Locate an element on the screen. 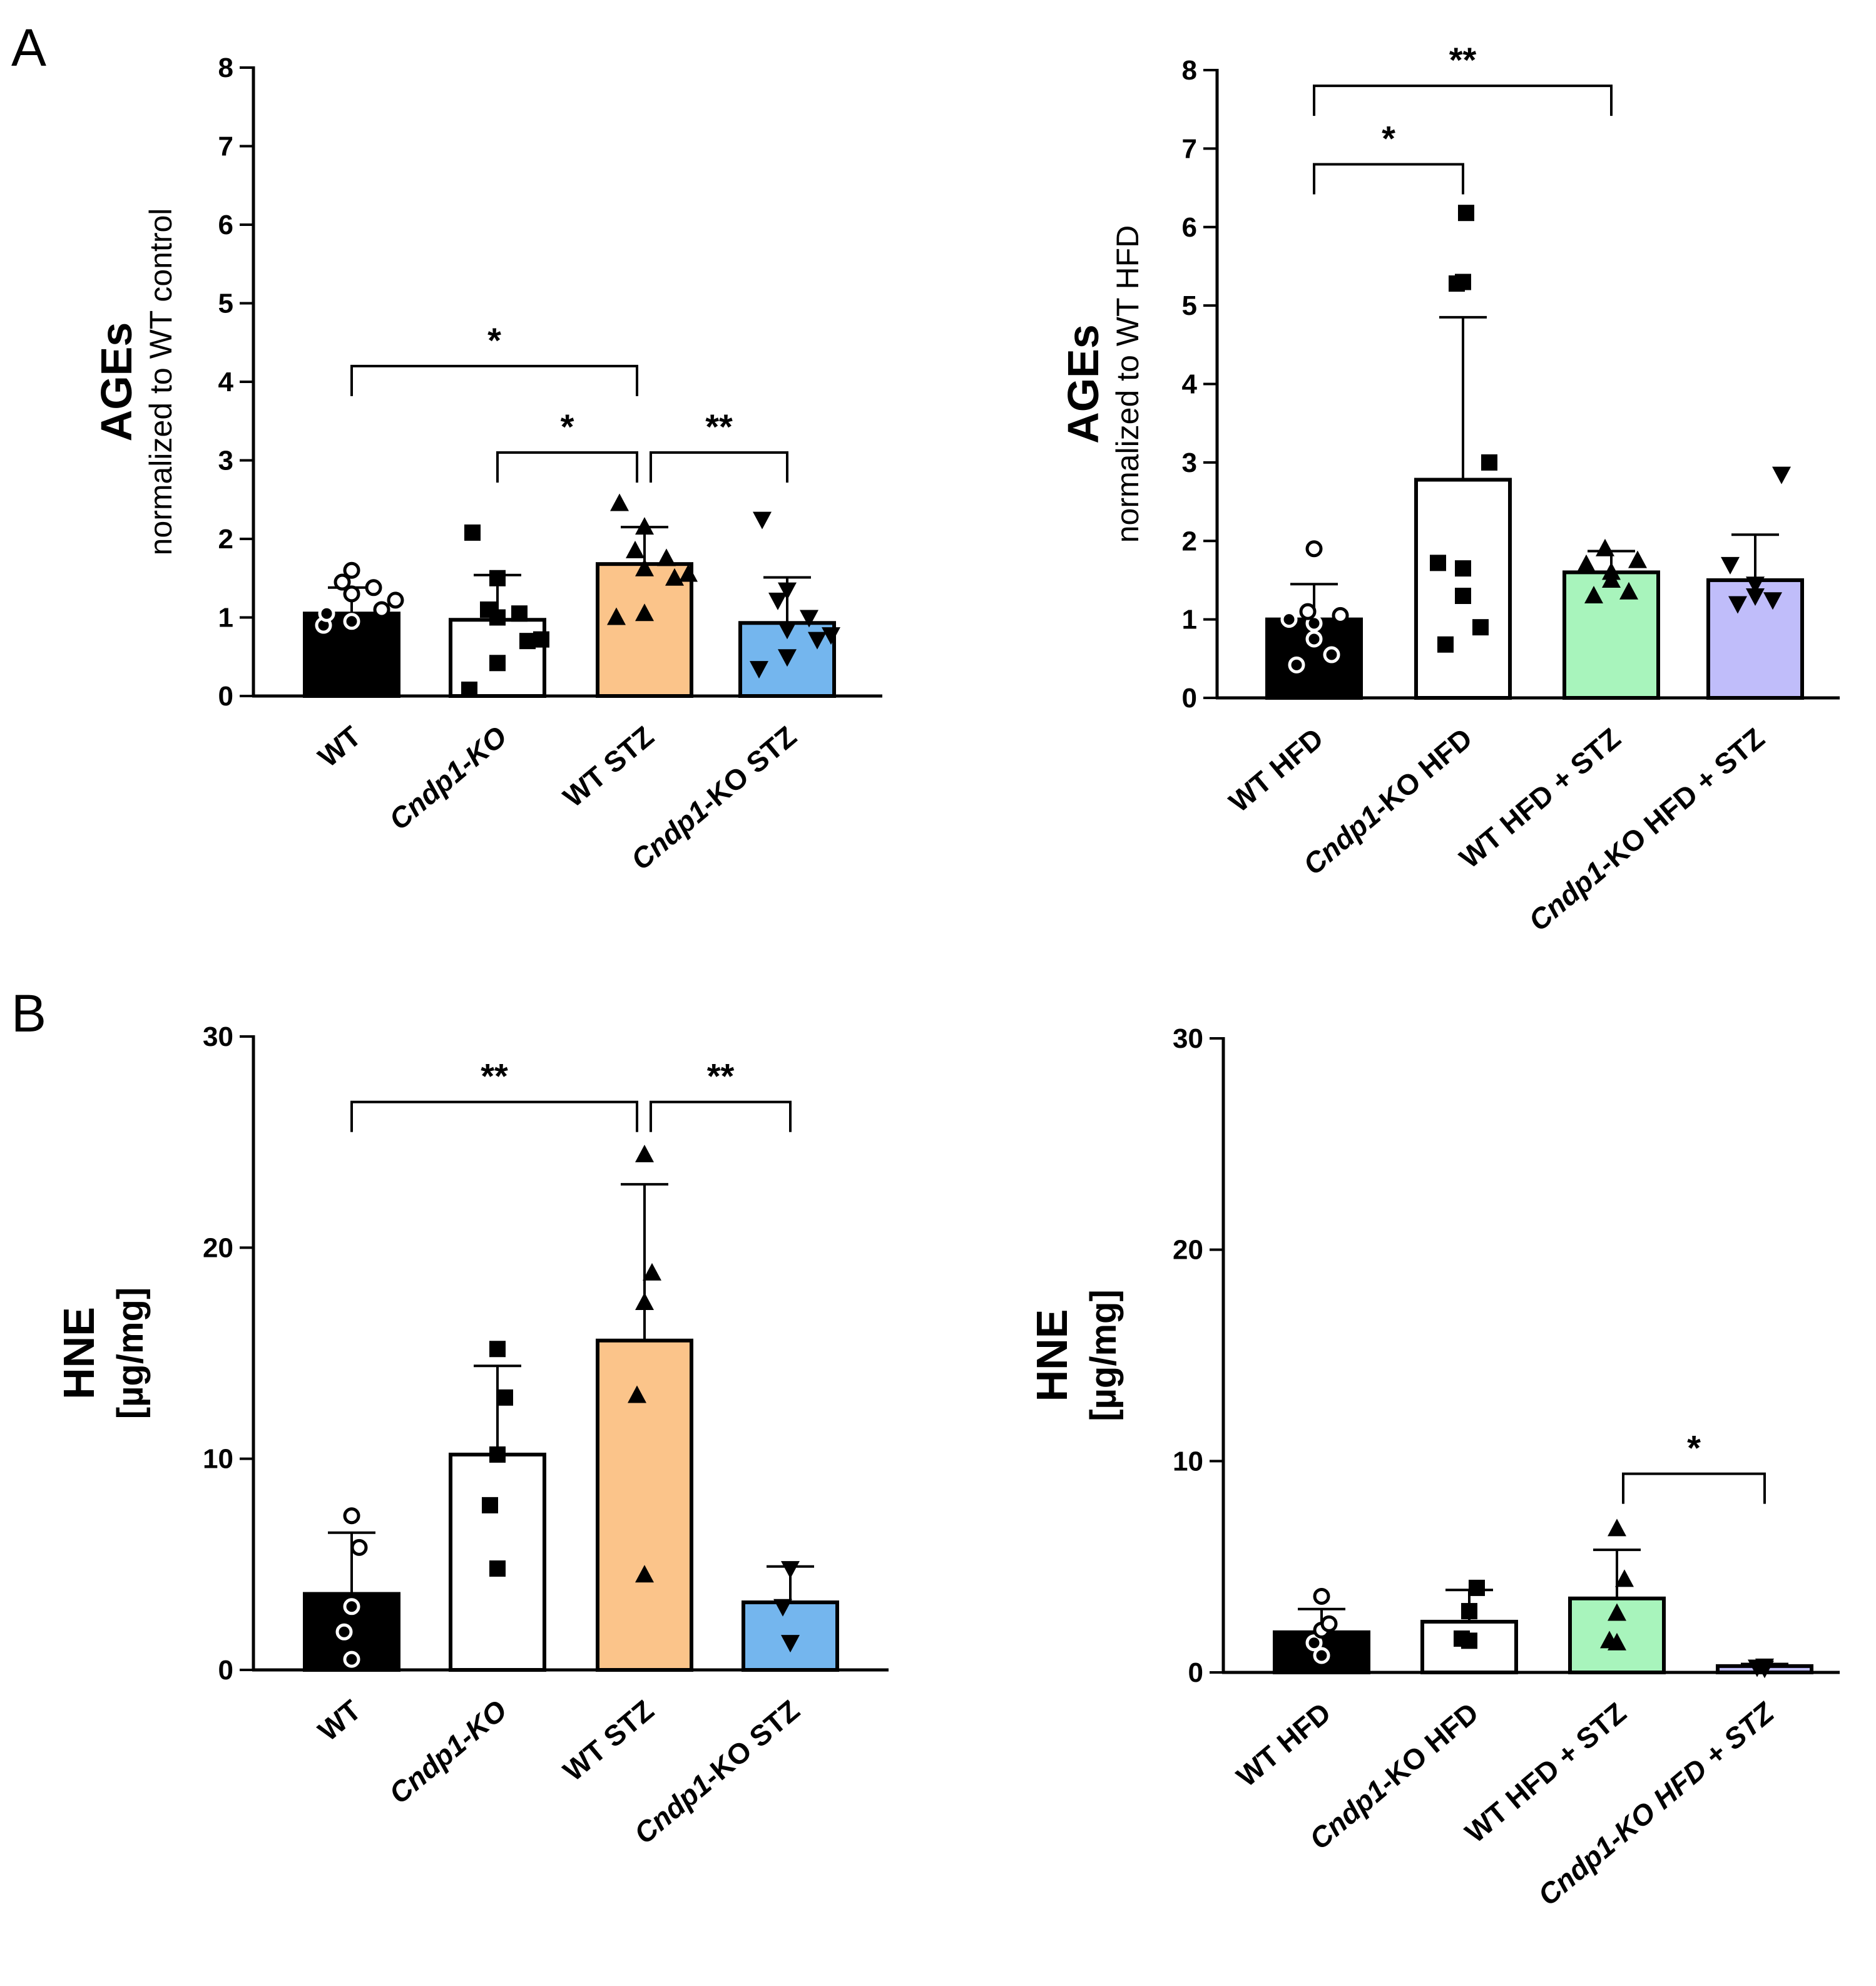 This screenshot has height=1986, width=1876. y-tick-label: 3 is located at coordinates (1189, 463).